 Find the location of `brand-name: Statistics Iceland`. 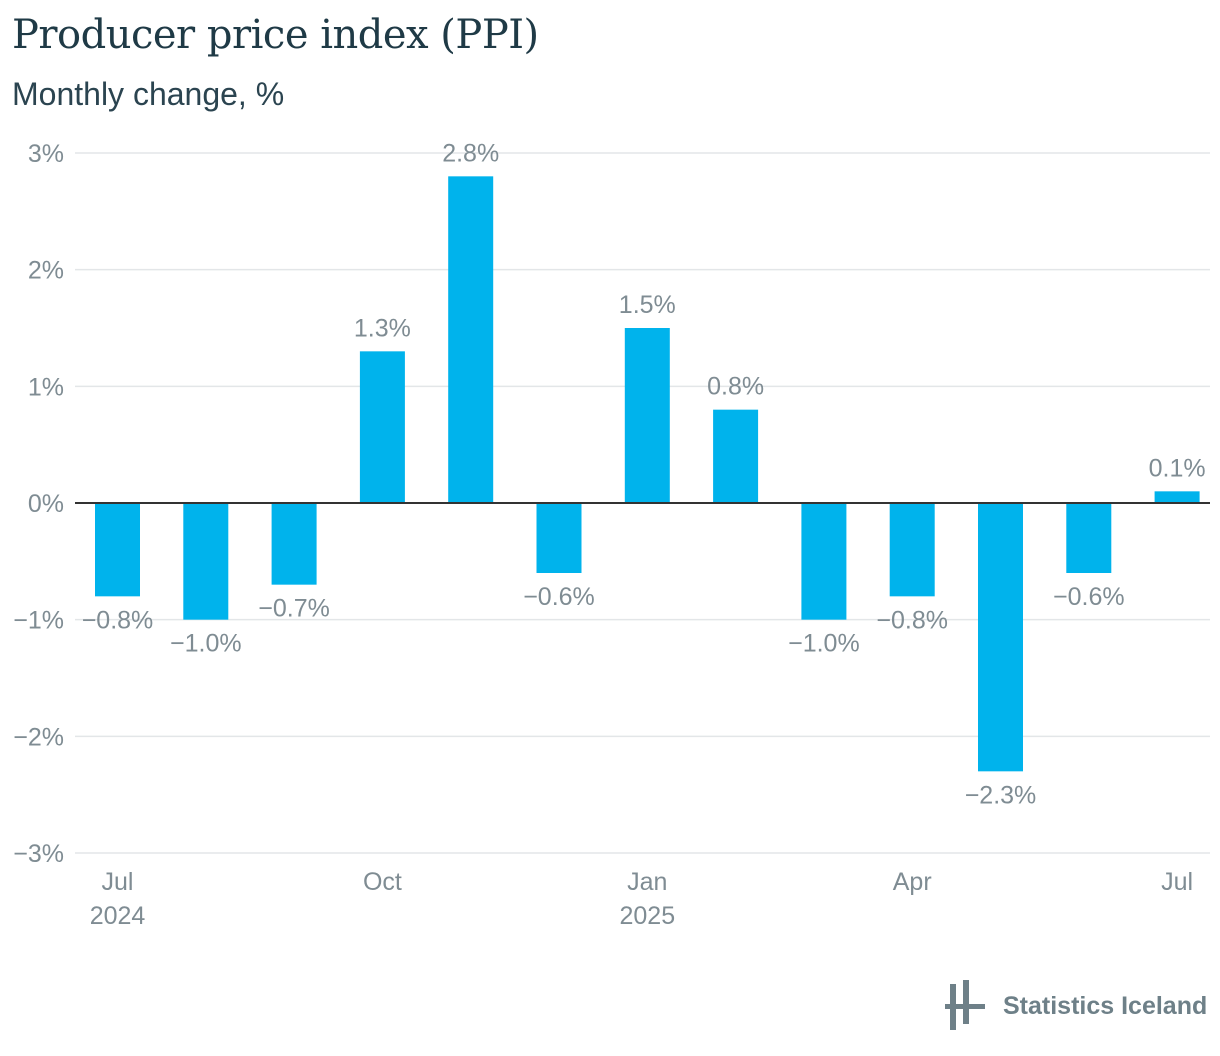

brand-name: Statistics Iceland is located at coordinates (1105, 1005).